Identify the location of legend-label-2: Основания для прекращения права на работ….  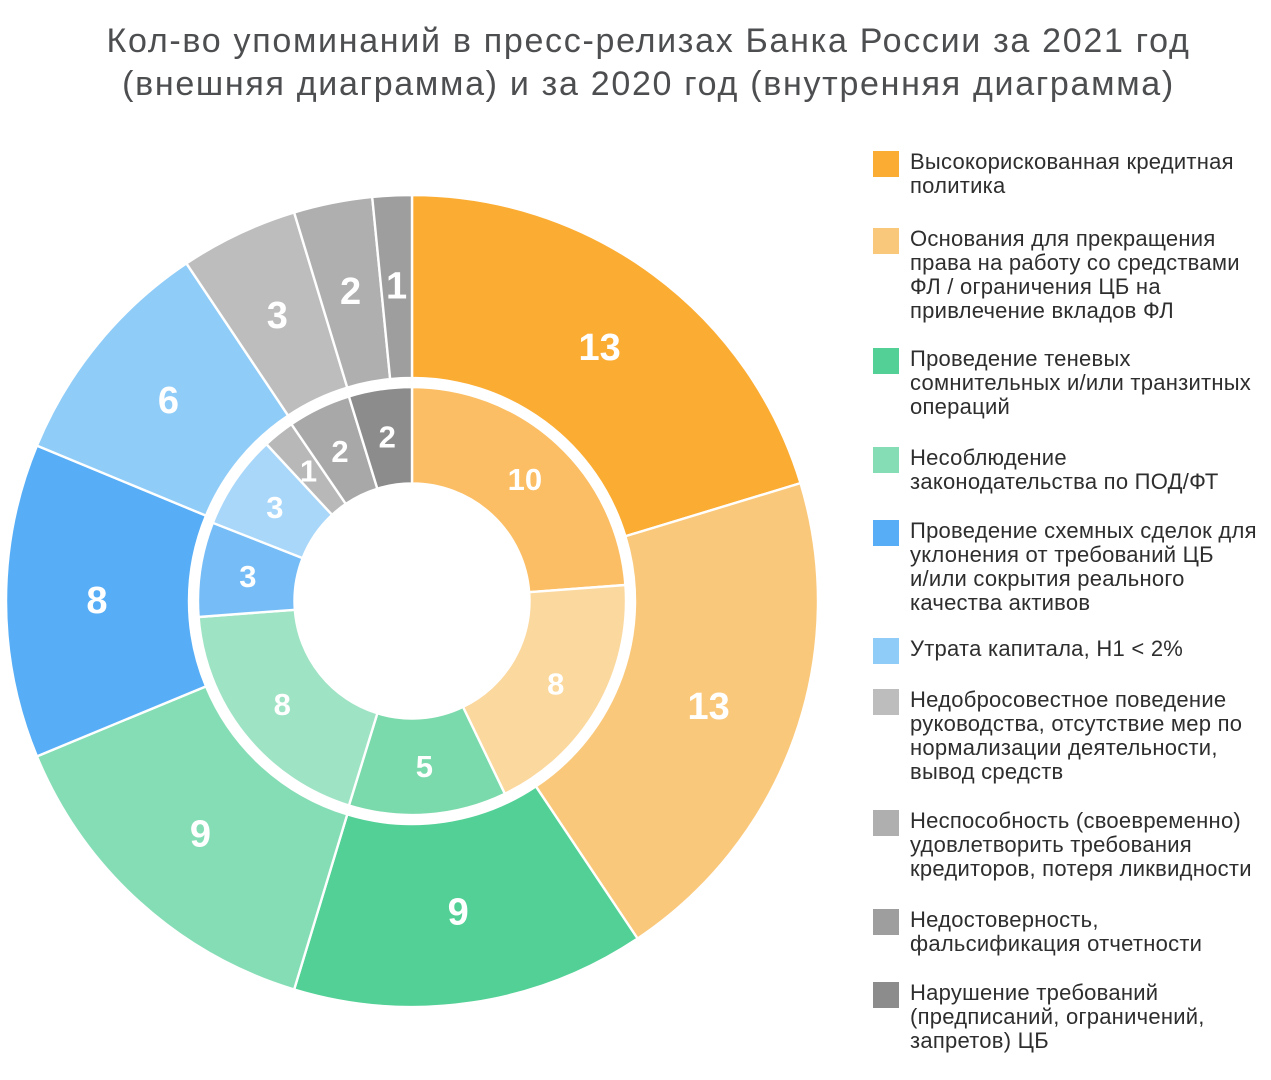
(1075, 274).